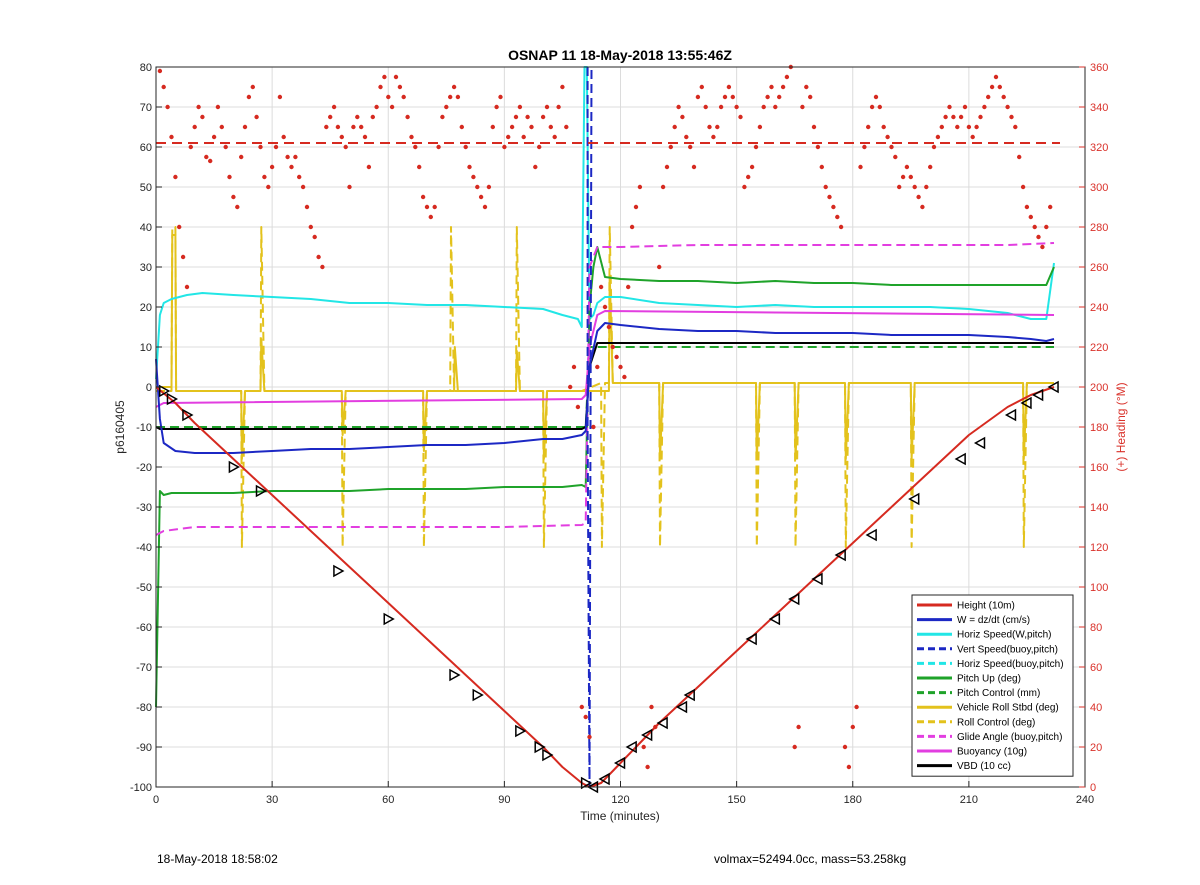 Image resolution: width=1200 pixels, height=885 pixels. What do you see at coordinates (1099, 348) in the screenshot?
I see `y-right-tick-label: 220` at bounding box center [1099, 348].